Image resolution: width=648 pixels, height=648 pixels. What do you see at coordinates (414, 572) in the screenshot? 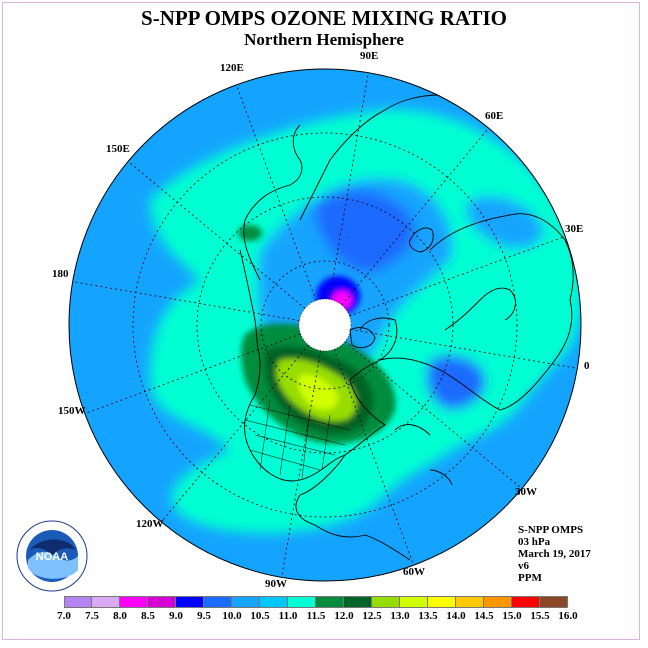
I see `lon-label-60w: 60W` at bounding box center [414, 572].